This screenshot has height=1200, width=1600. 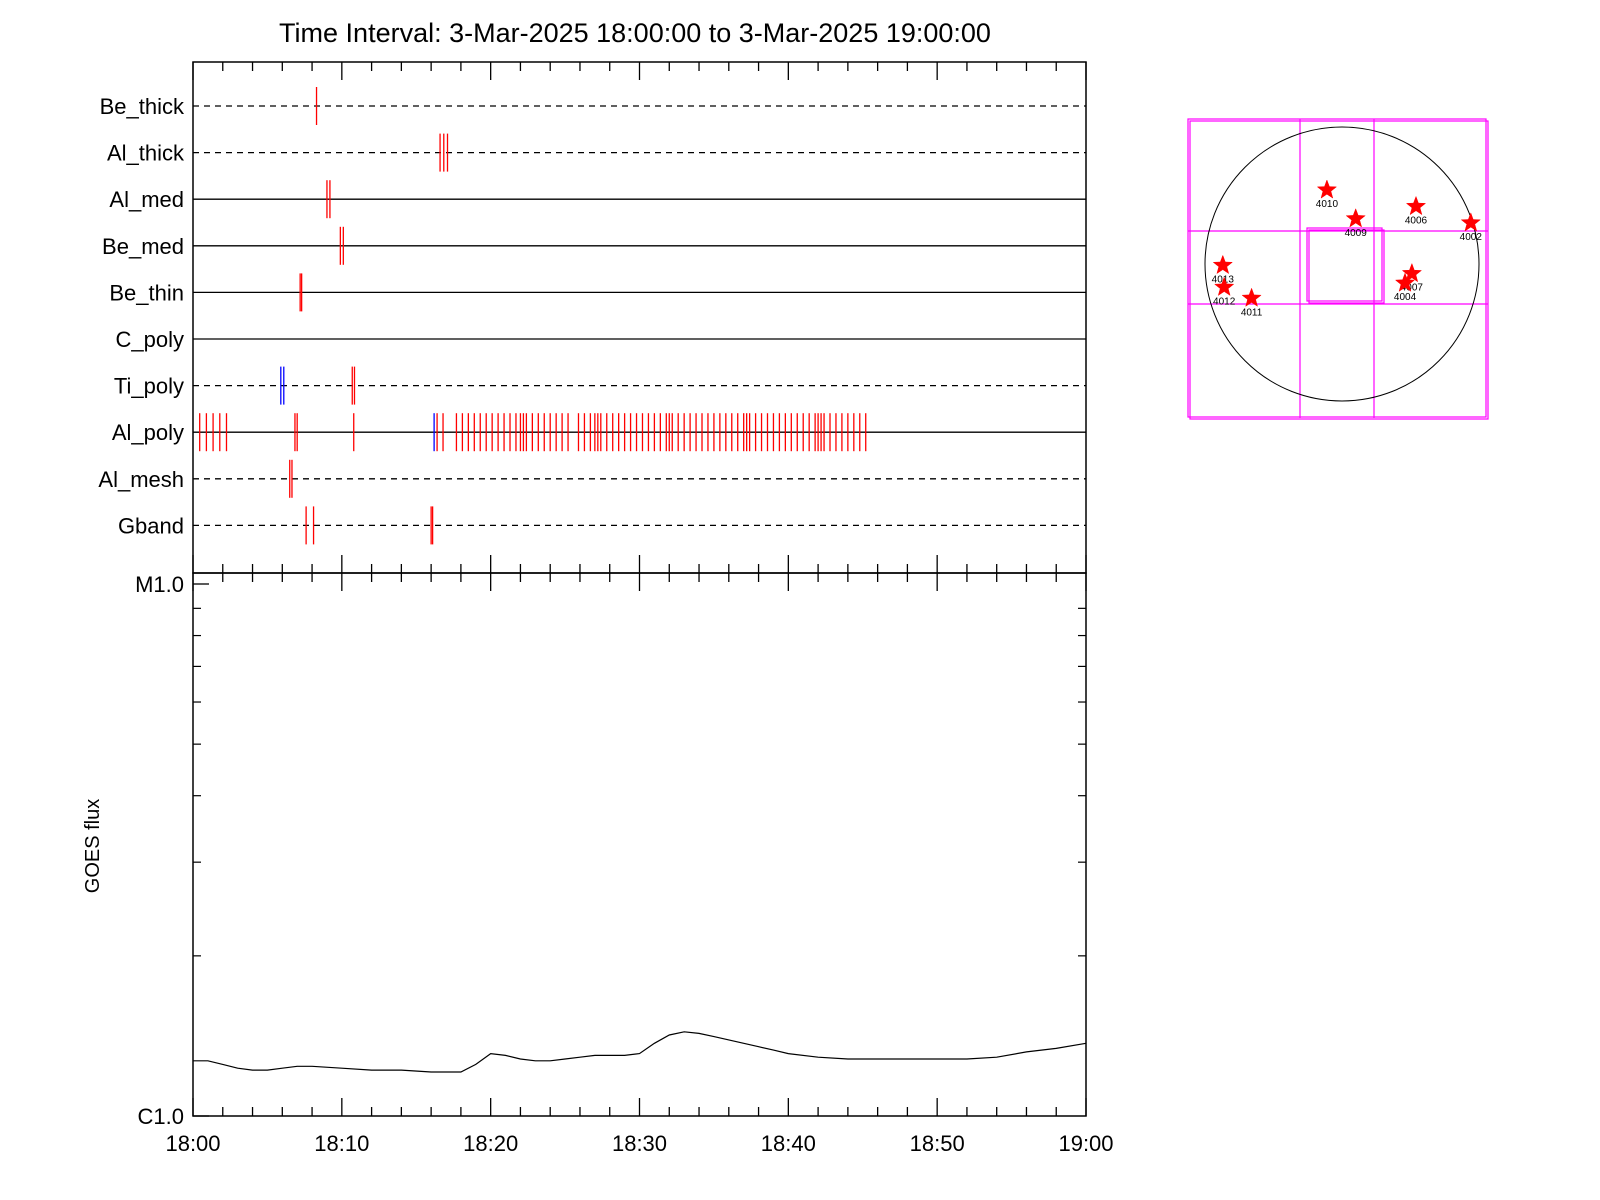 What do you see at coordinates (1416, 220) in the screenshot?
I see `active-region-label: 4006` at bounding box center [1416, 220].